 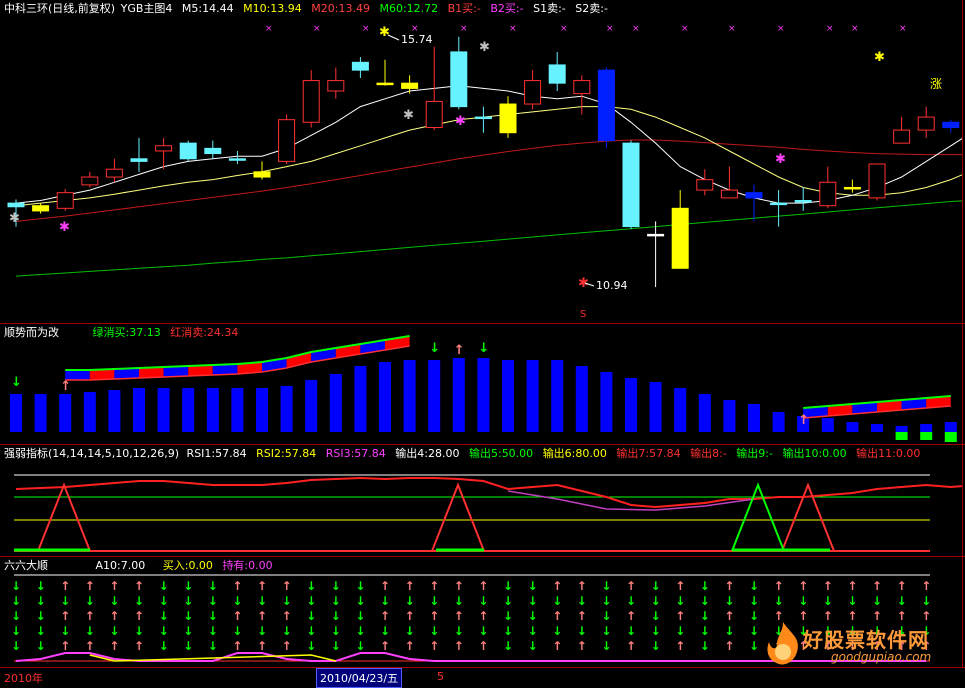 What do you see at coordinates (216, 453) in the screenshot?
I see `rsi1-readout: RSI1:57.84` at bounding box center [216, 453].